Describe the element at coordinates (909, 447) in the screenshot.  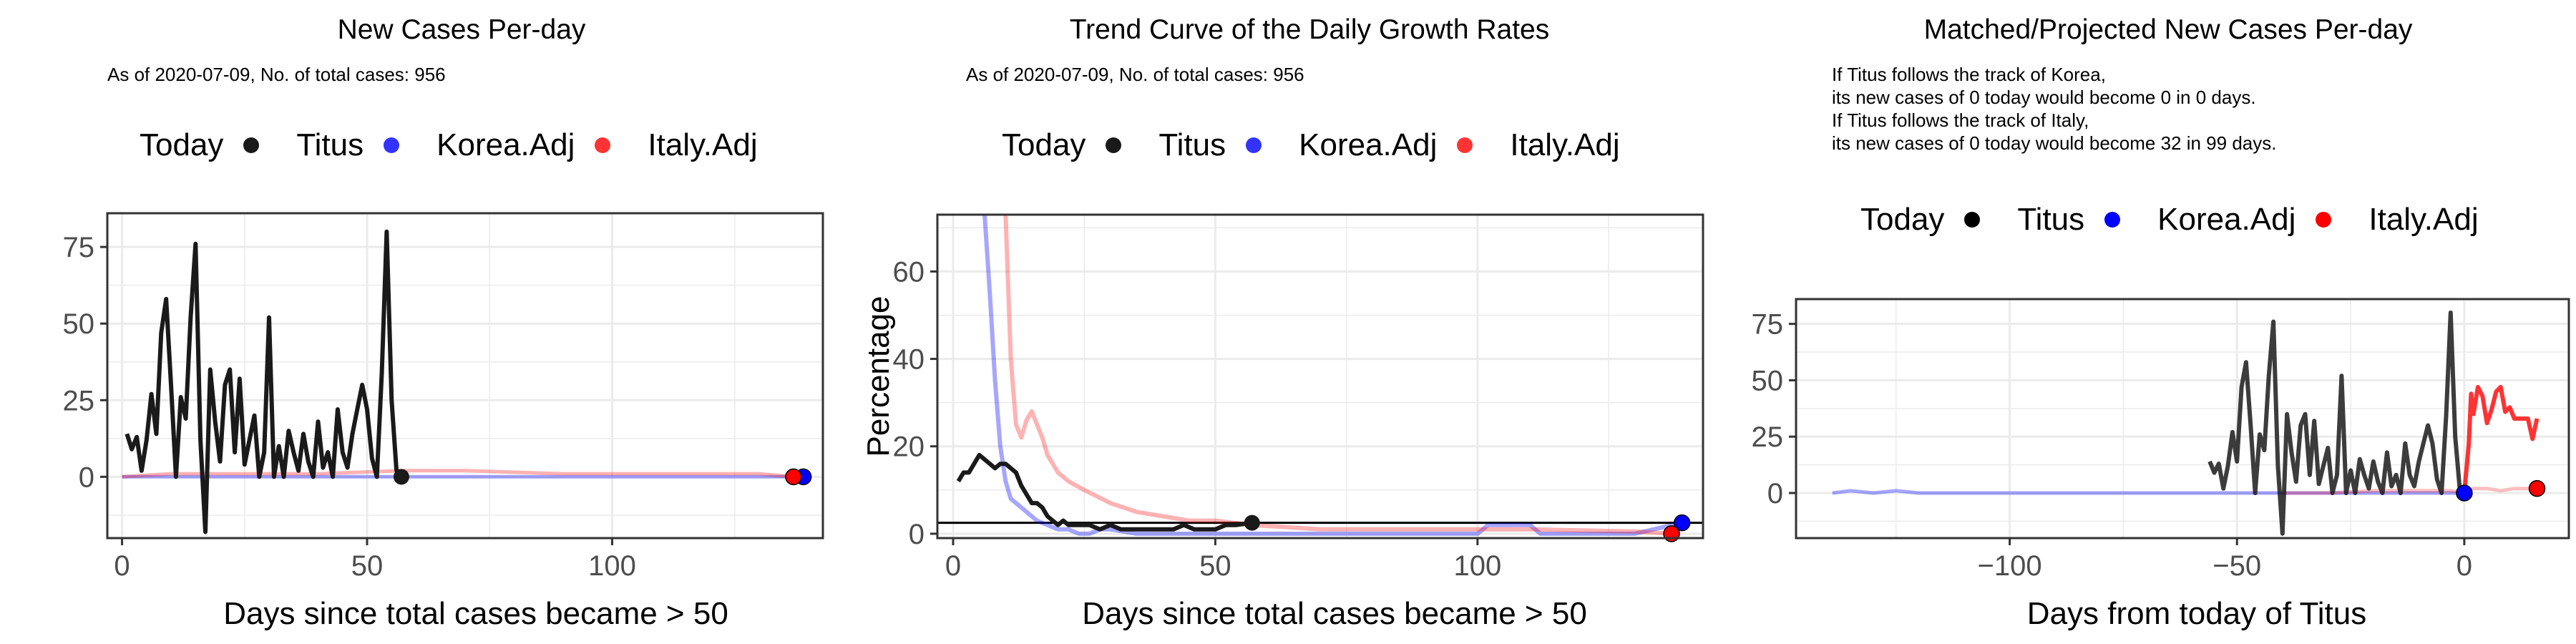
I see `y-tick-label: 20` at that location.